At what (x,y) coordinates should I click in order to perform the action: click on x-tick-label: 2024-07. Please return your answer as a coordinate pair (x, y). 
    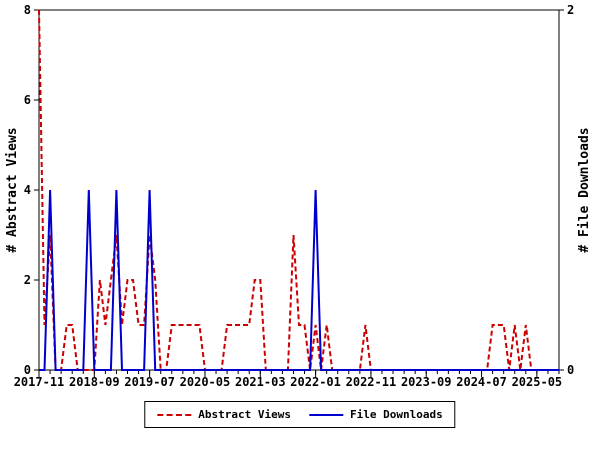
    Looking at the image, I should click on (481, 382).